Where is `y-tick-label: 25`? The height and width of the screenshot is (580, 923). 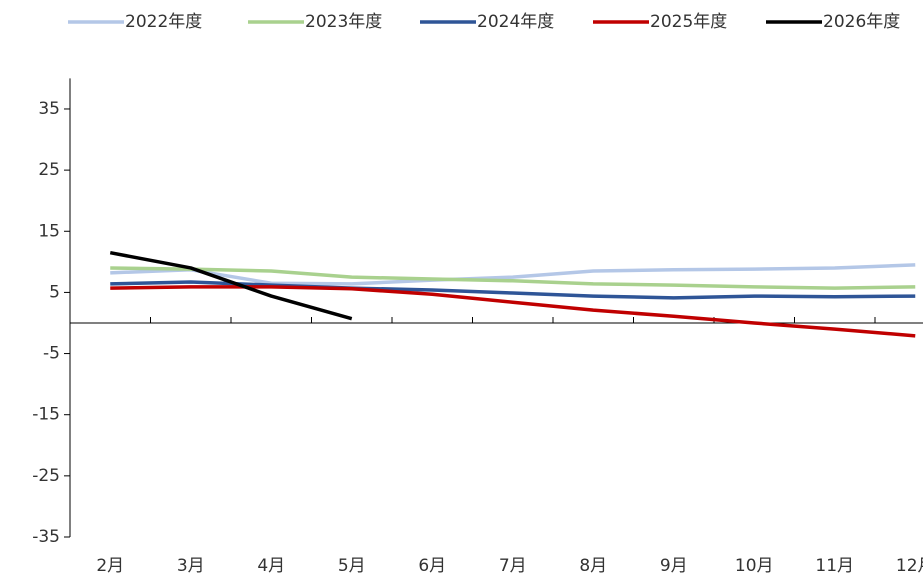
y-tick-label: 25 is located at coordinates (49, 170).